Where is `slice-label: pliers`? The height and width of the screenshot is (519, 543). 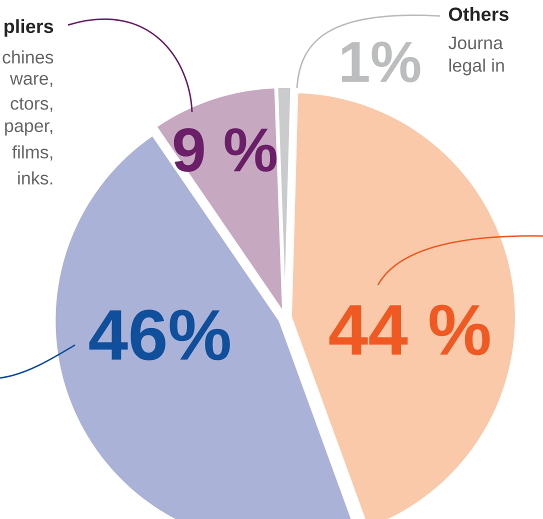
slice-label: pliers is located at coordinates (29, 28).